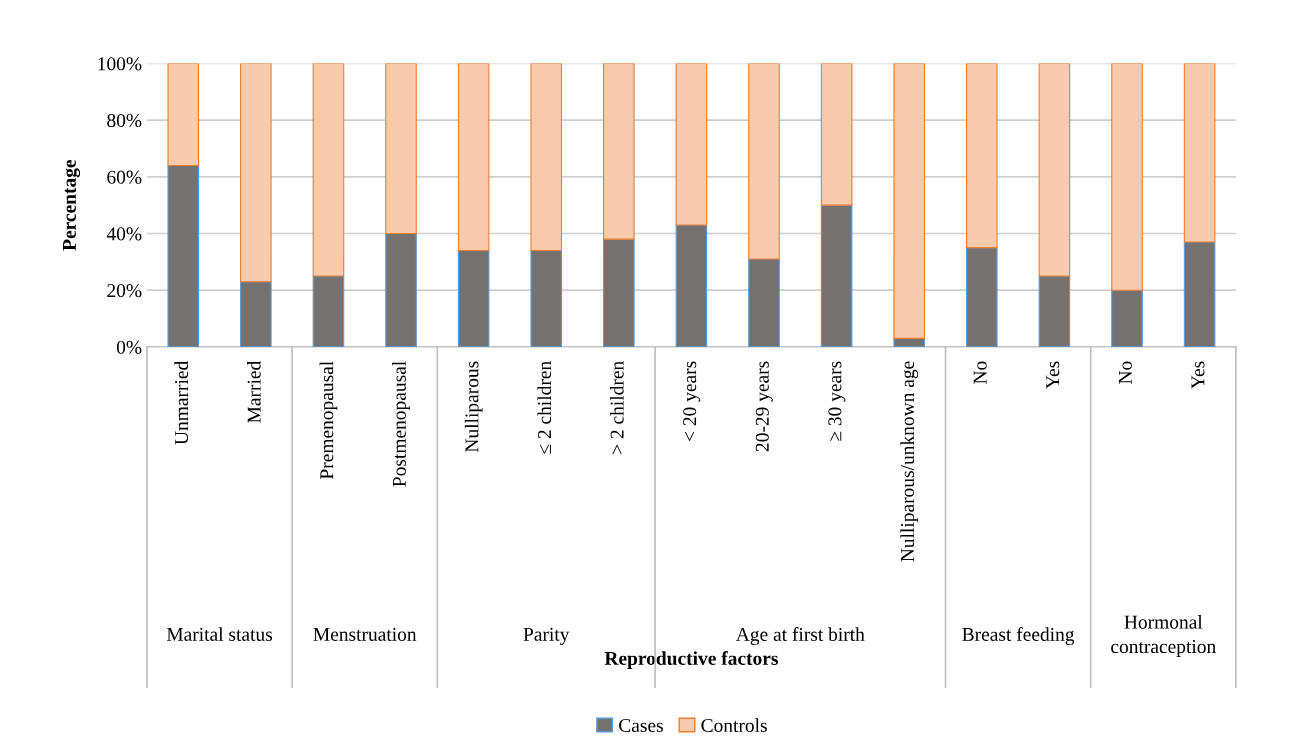 This screenshot has width=1312, height=746. Describe the element at coordinates (909, 461) in the screenshot. I see `x-tick-label: Nulliparous/unknown age` at that location.